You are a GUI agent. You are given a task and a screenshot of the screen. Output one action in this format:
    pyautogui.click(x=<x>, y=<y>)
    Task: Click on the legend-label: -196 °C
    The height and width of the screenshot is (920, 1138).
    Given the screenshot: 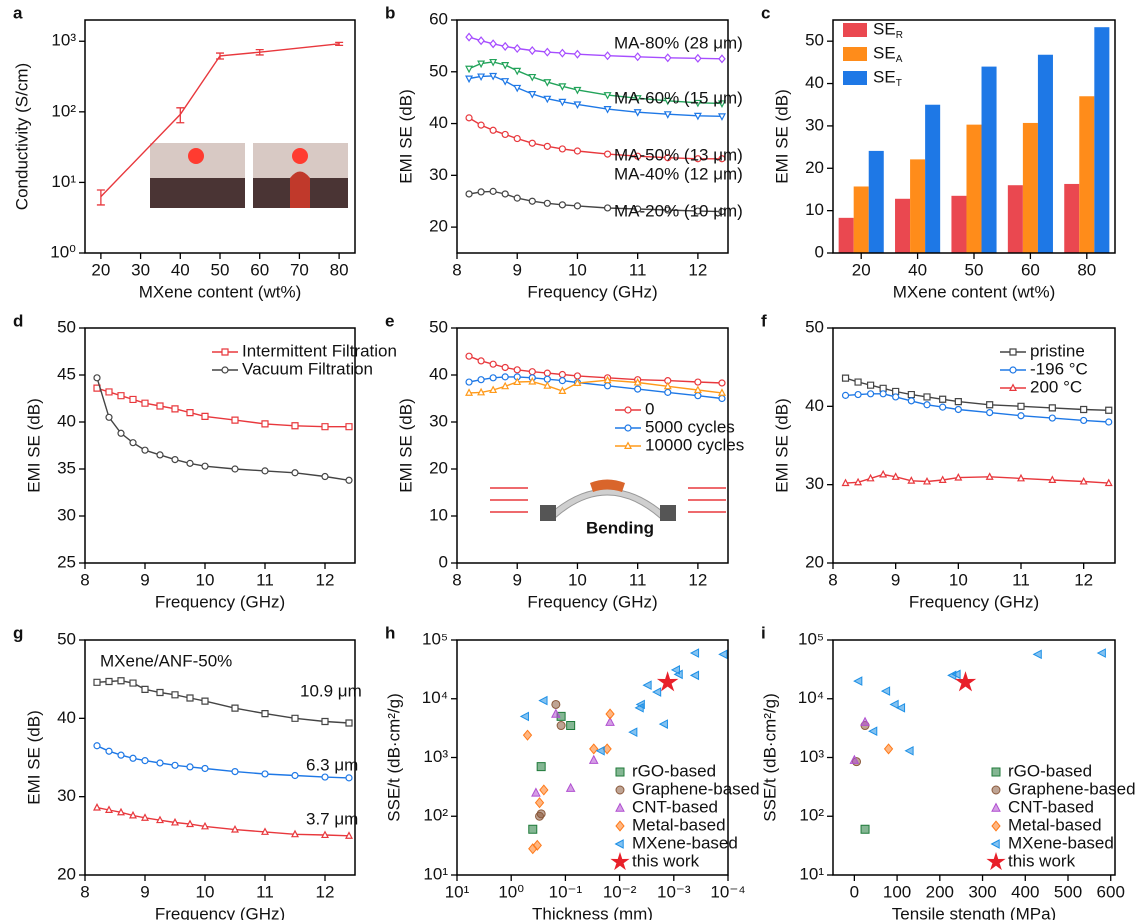 What is the action you would take?
    pyautogui.click(x=1059, y=368)
    